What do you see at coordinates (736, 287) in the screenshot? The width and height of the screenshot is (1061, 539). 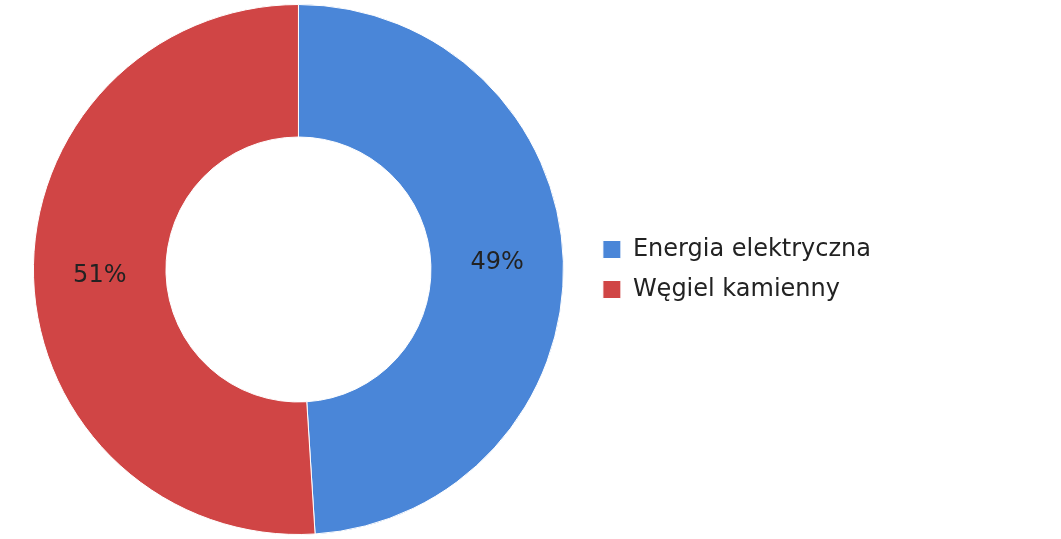 I see `legend-label: Węgiel kamienny` at bounding box center [736, 287].